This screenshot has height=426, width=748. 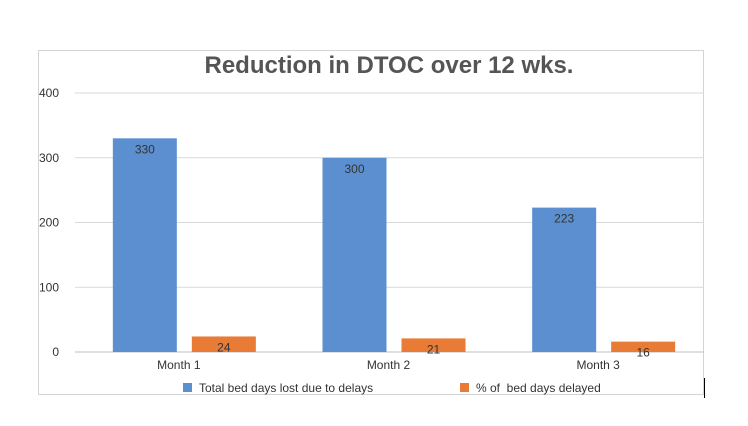 I want to click on y-tick-label: 200, so click(x=49, y=223).